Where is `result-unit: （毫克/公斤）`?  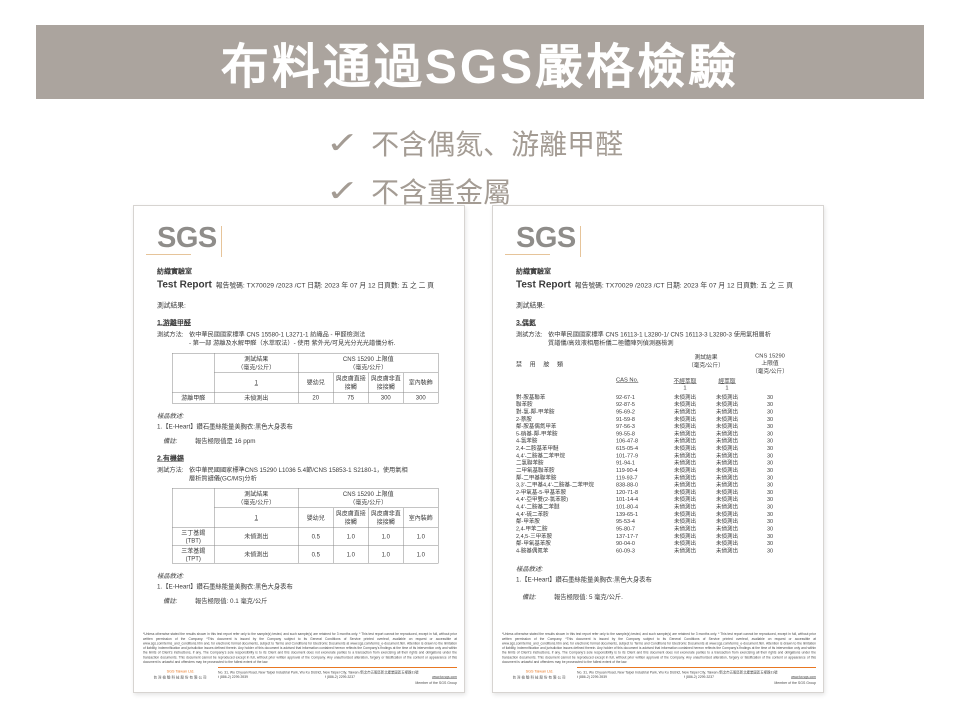
result-unit: （毫克/公斤） is located at coordinates (706, 365).